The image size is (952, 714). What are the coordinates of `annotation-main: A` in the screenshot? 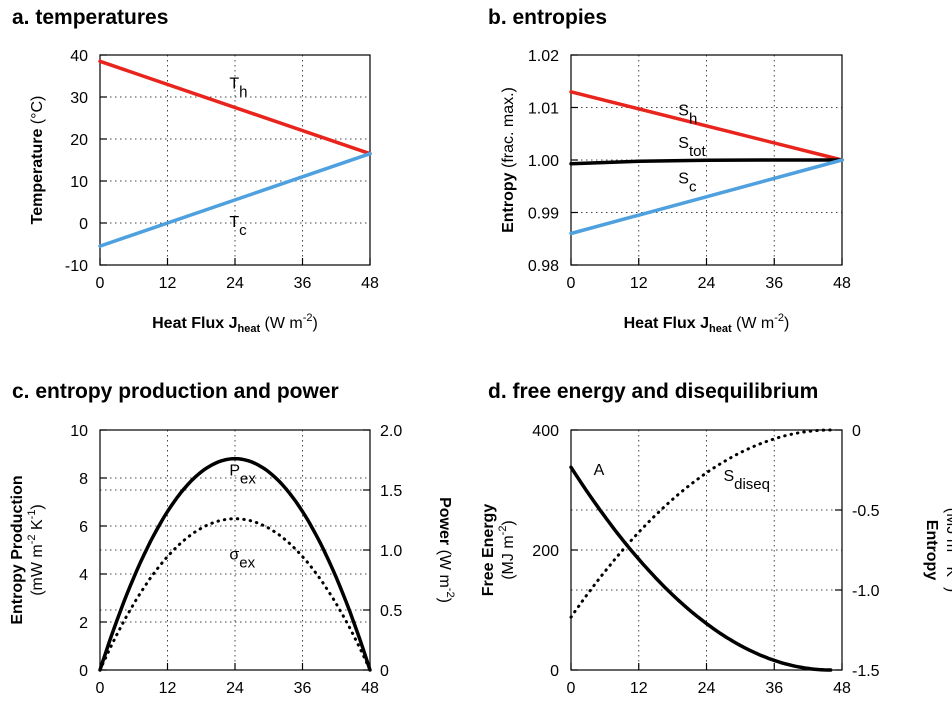 It's located at (599, 470).